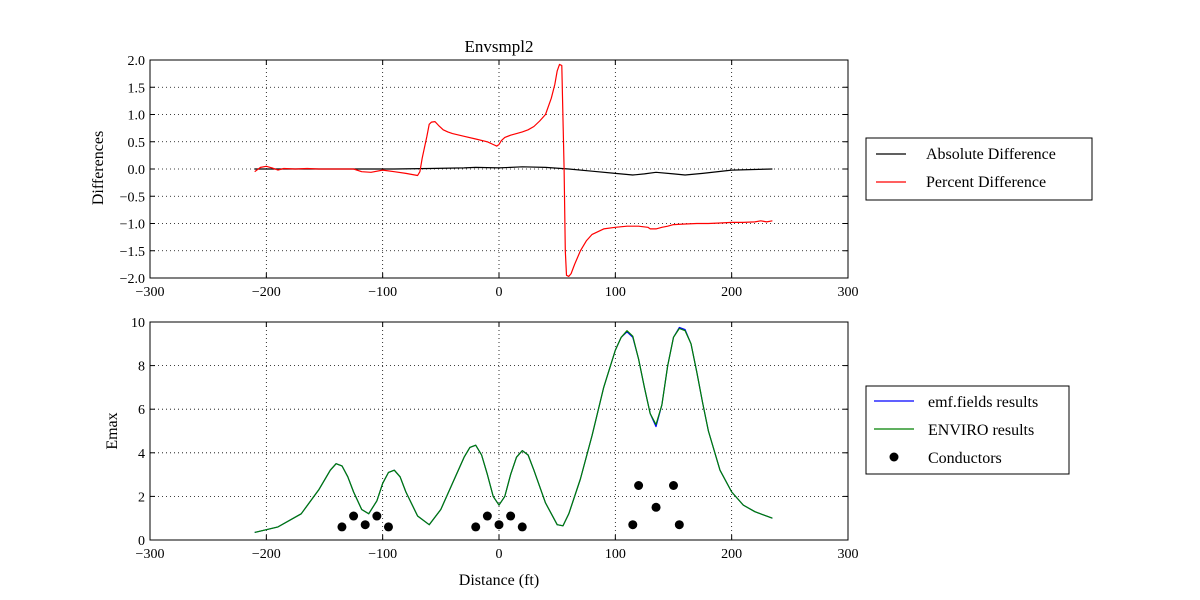 The height and width of the screenshot is (600, 1200). I want to click on legend-label-conductors: Conductors, so click(965, 458).